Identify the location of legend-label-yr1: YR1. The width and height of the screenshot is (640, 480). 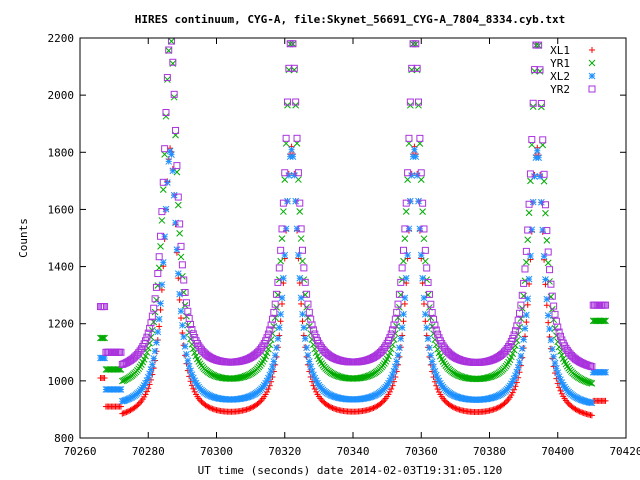
(560, 63).